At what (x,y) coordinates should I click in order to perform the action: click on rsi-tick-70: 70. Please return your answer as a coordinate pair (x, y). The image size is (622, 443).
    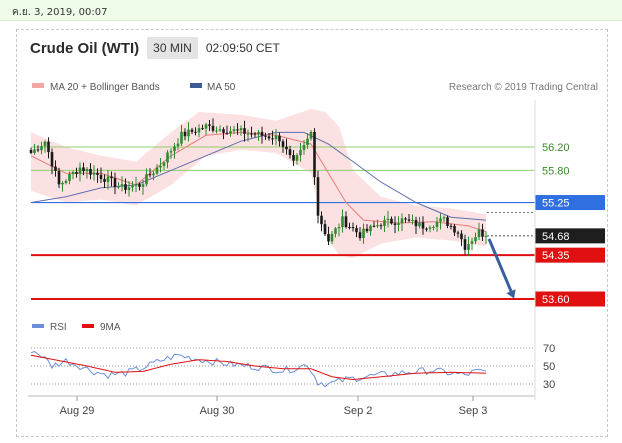
    Looking at the image, I should click on (549, 349).